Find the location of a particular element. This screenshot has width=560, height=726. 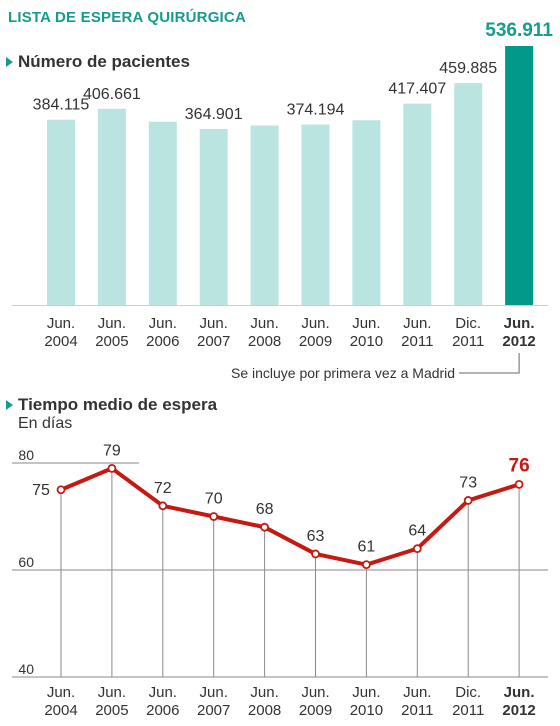

bar-value-label: 384.115 is located at coordinates (61, 105).